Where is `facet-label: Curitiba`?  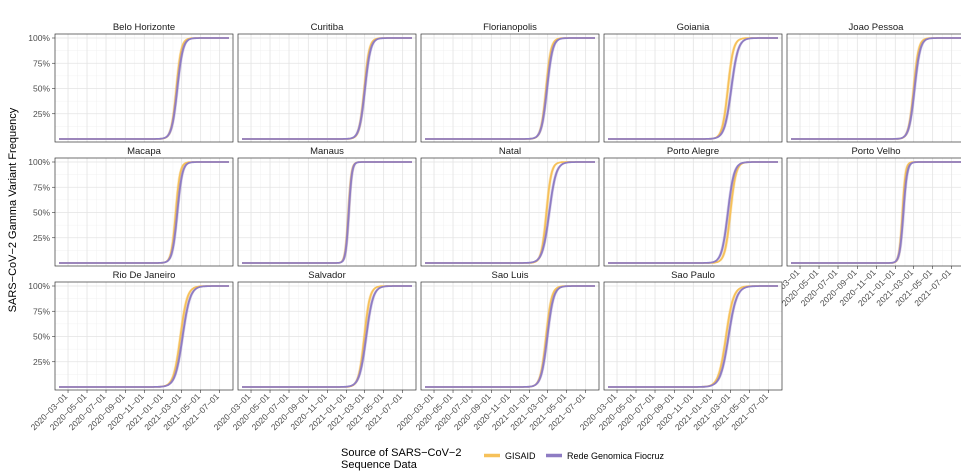
facet-label: Curitiba is located at coordinates (327, 27).